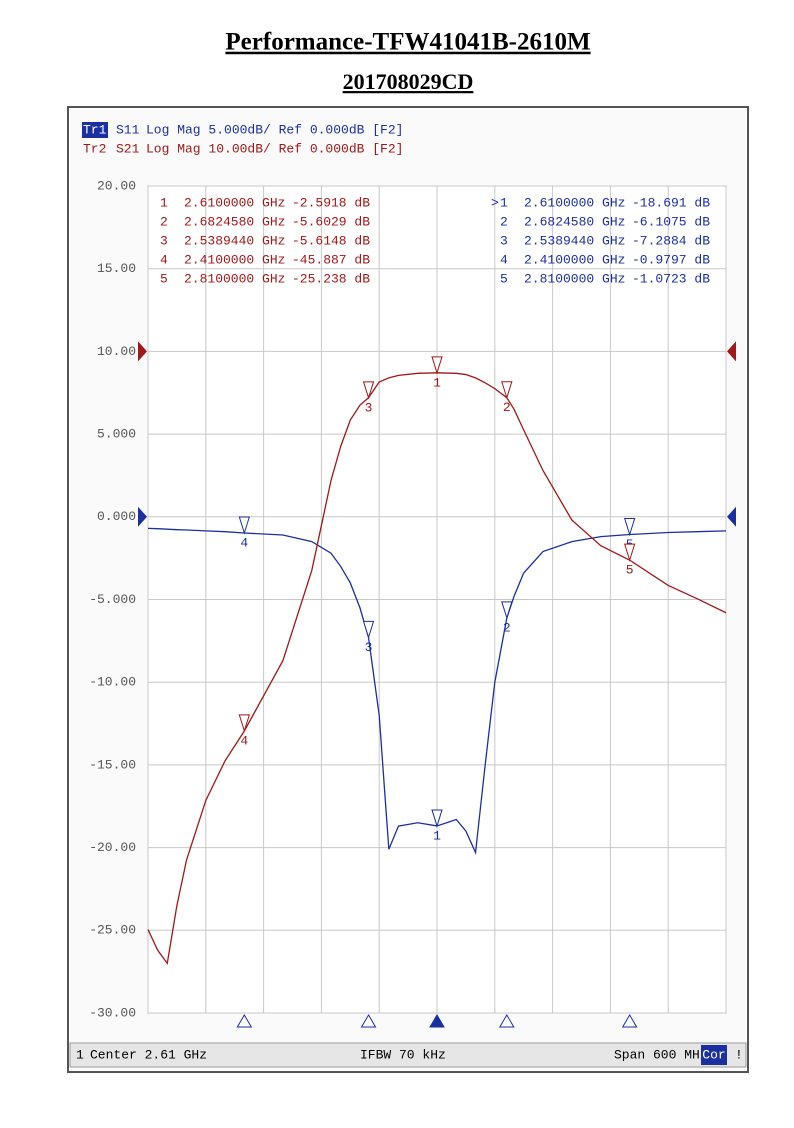 This screenshot has width=794, height=1128. What do you see at coordinates (331, 259) in the screenshot?
I see `marker-value: -45.887 dB` at bounding box center [331, 259].